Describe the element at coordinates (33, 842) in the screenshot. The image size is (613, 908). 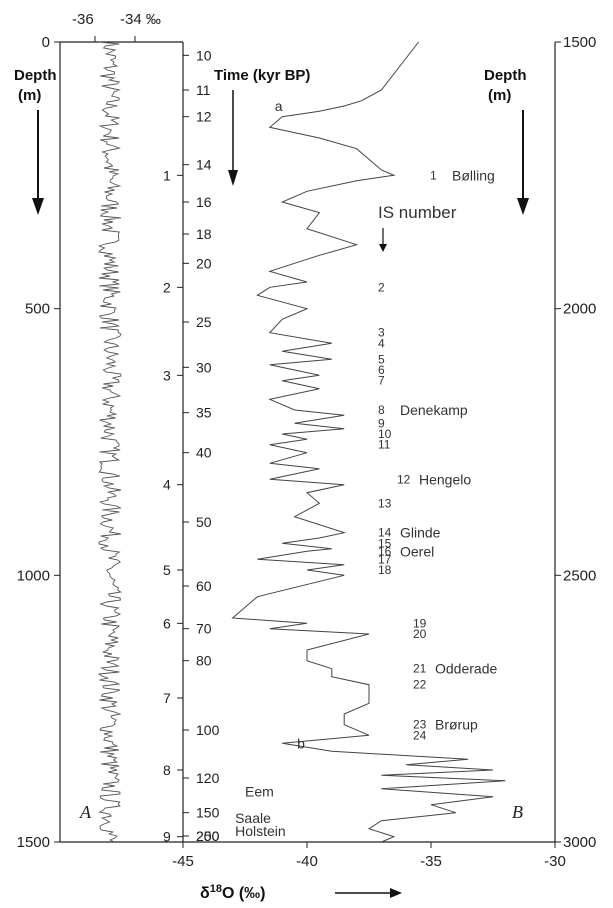
I see `left-axis-tick-label: 1500` at that location.